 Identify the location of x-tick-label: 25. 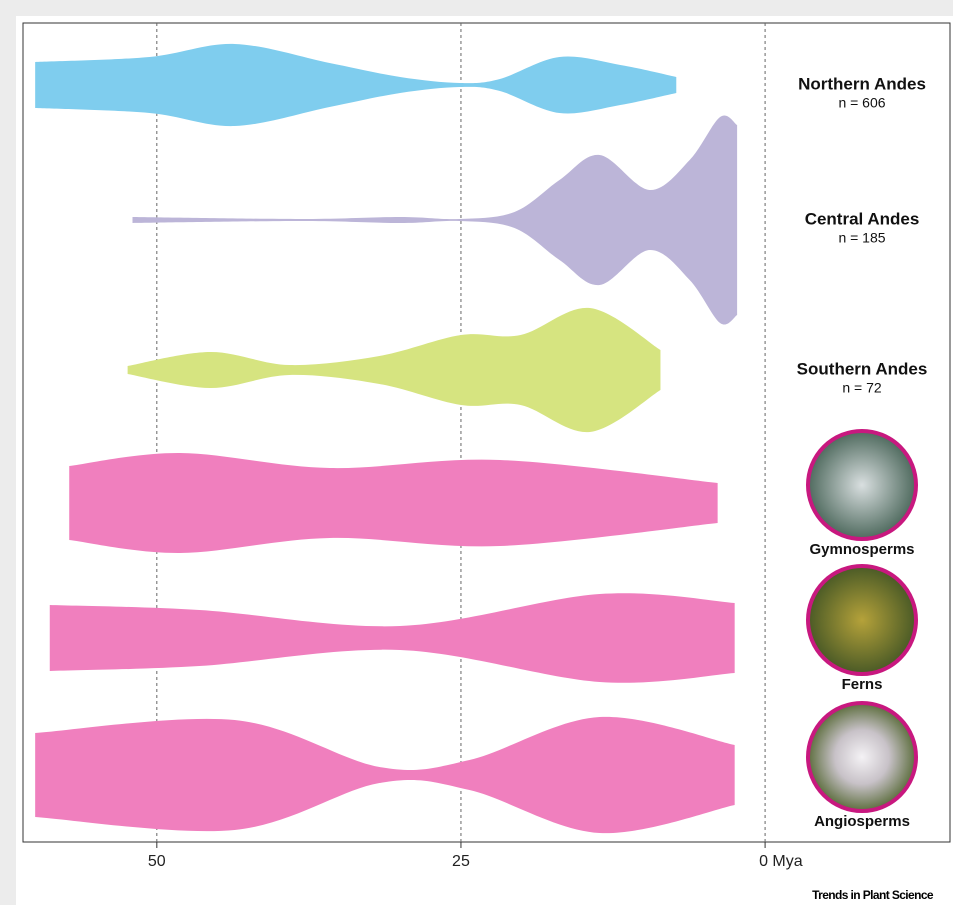
(461, 861).